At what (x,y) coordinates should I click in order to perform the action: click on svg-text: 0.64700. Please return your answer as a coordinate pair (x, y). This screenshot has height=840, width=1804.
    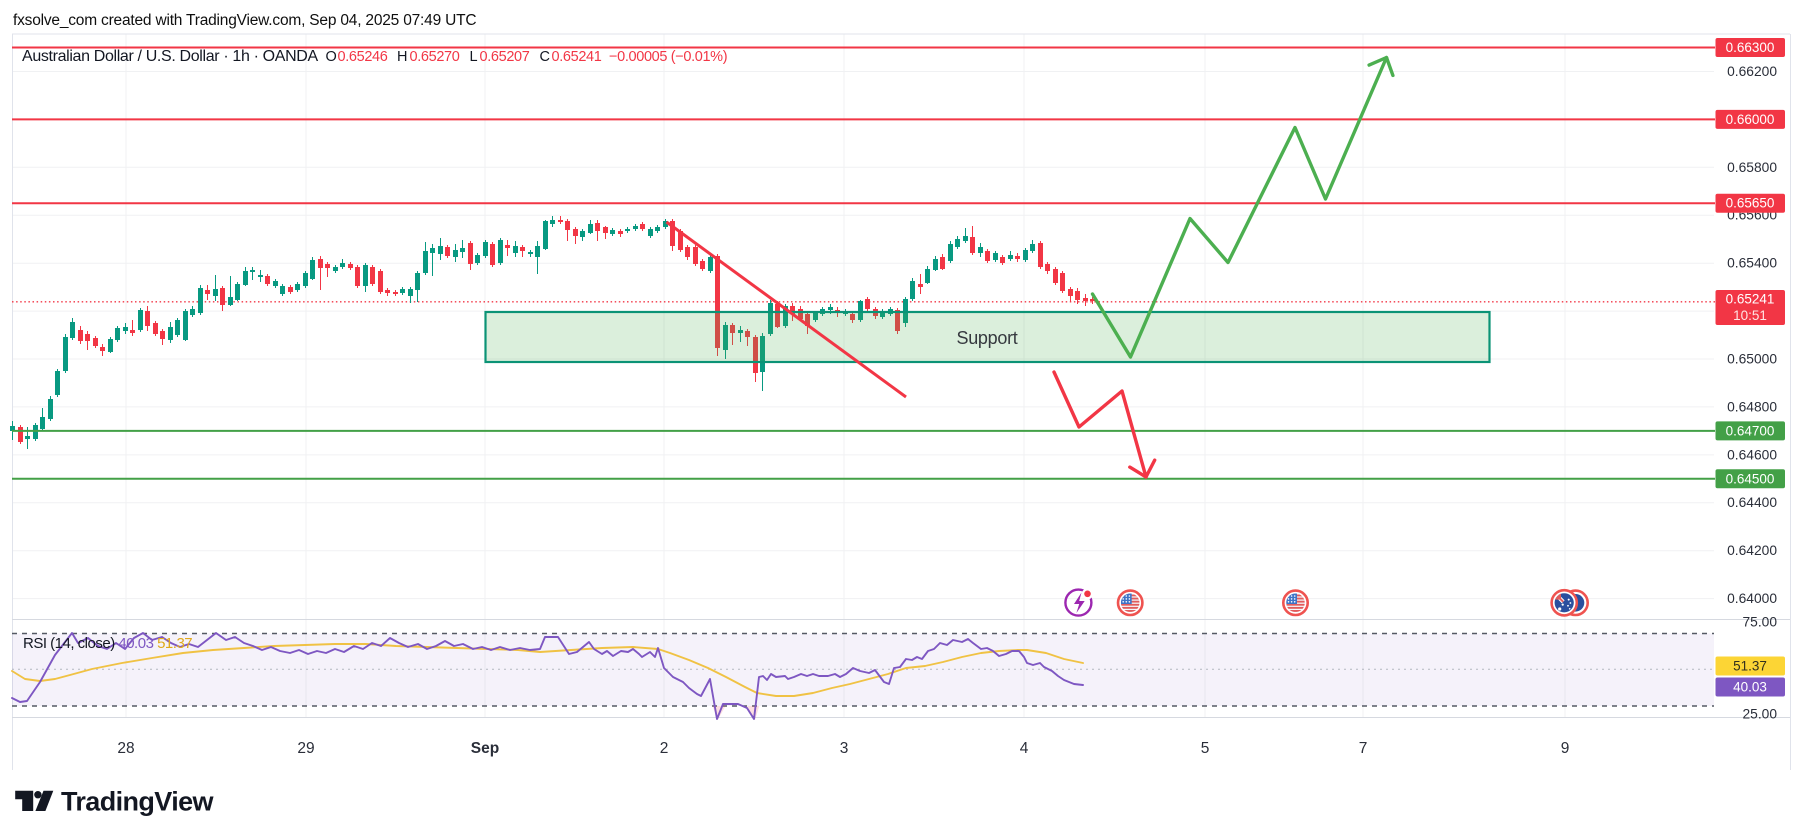
    Looking at the image, I should click on (1750, 430).